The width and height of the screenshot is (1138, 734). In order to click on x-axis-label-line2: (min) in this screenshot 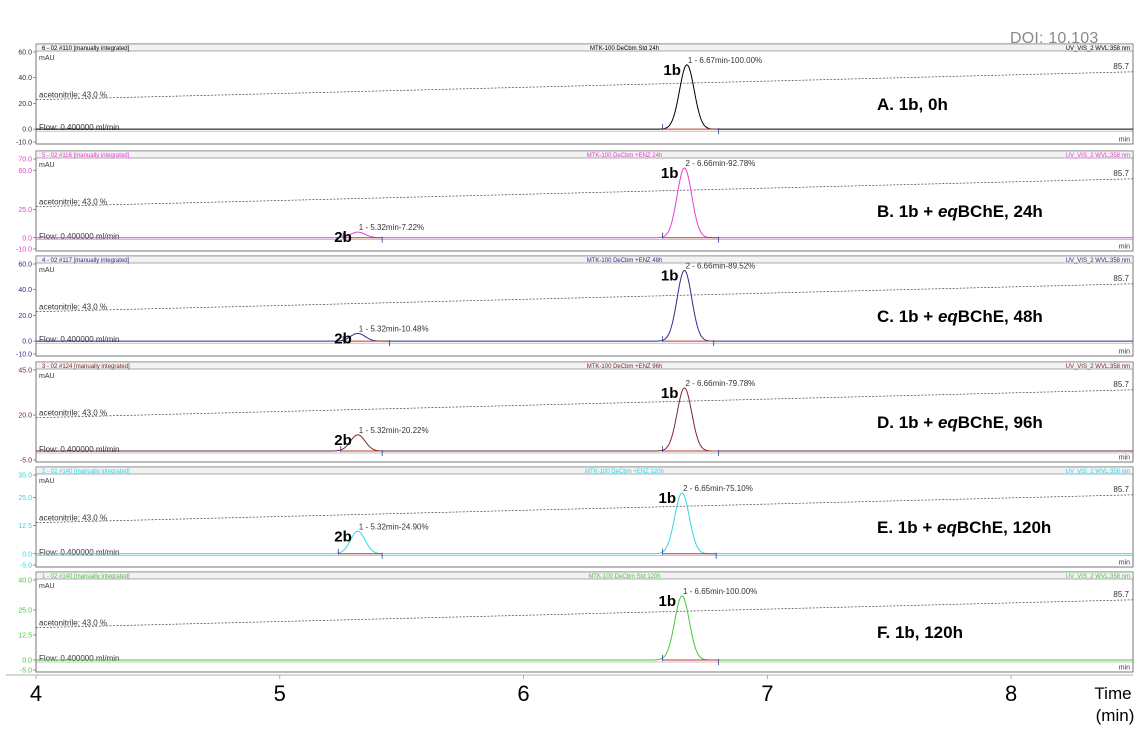, I will do `click(1115, 715)`.